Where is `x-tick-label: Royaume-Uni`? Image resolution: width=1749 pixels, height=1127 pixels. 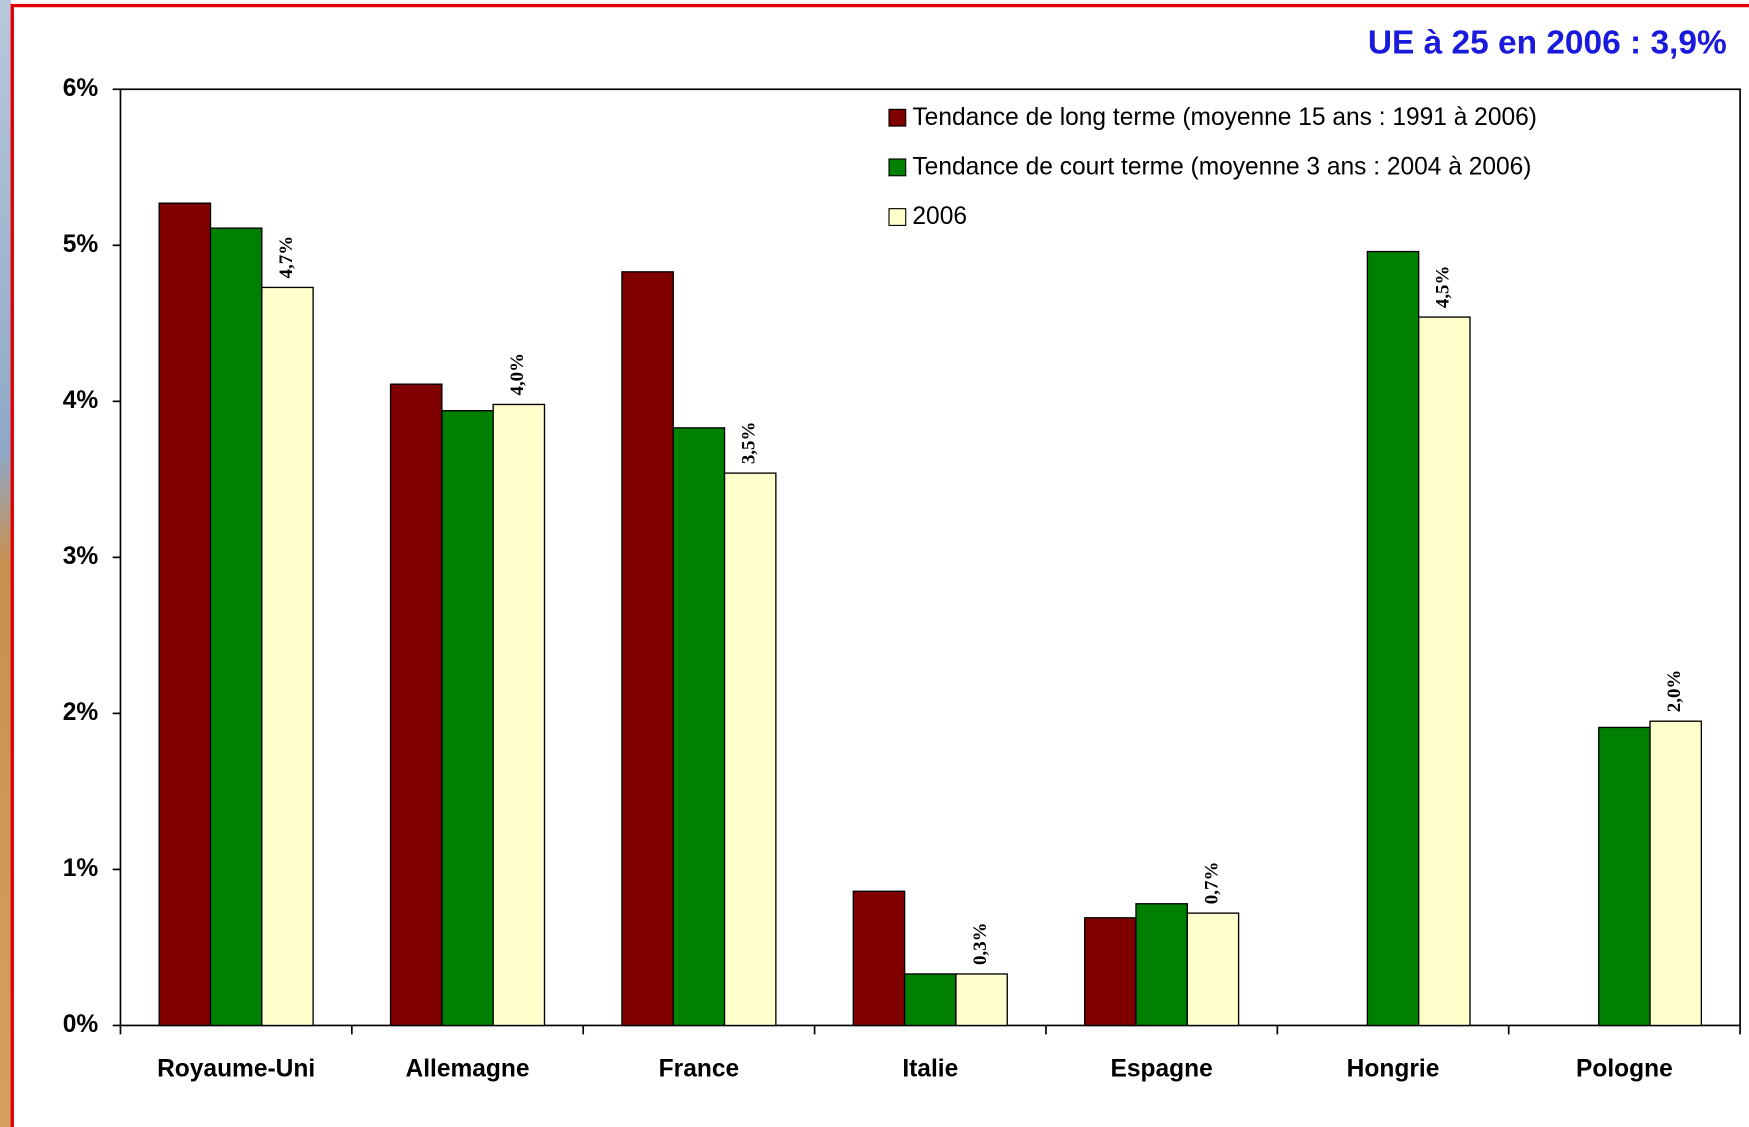
x-tick-label: Royaume-Uni is located at coordinates (236, 1069).